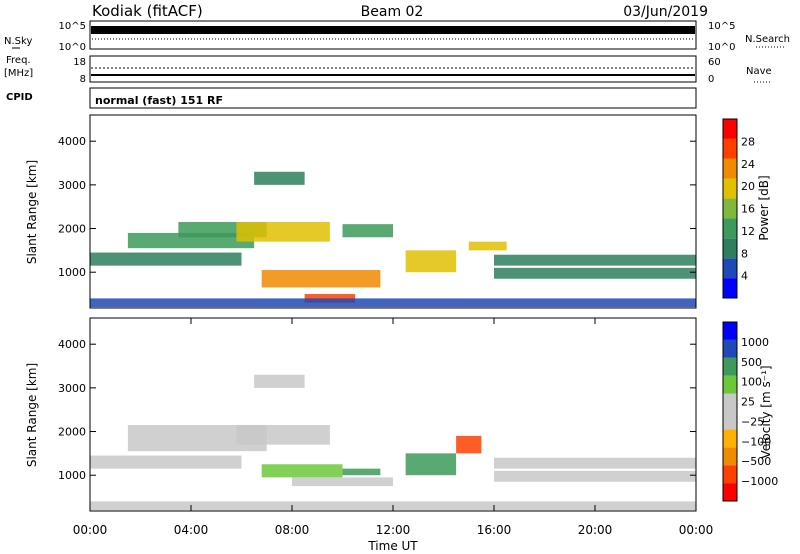  Describe the element at coordinates (751, 362) in the screenshot. I see `velocity-colorbar-tick-1: 500` at that location.